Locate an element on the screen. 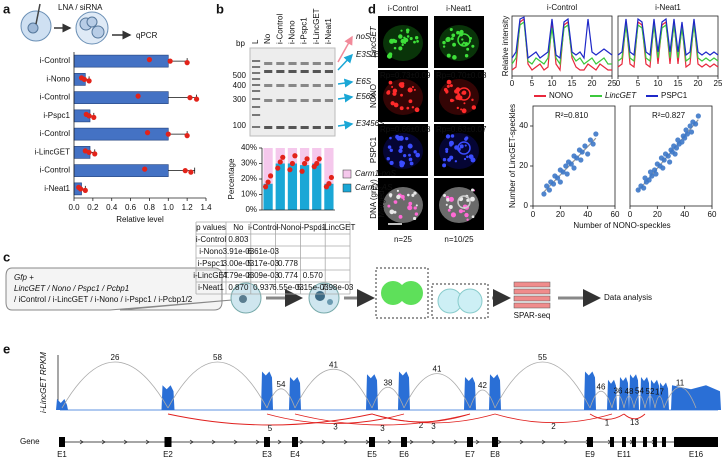  legend-swatch is located at coordinates (347, 188).